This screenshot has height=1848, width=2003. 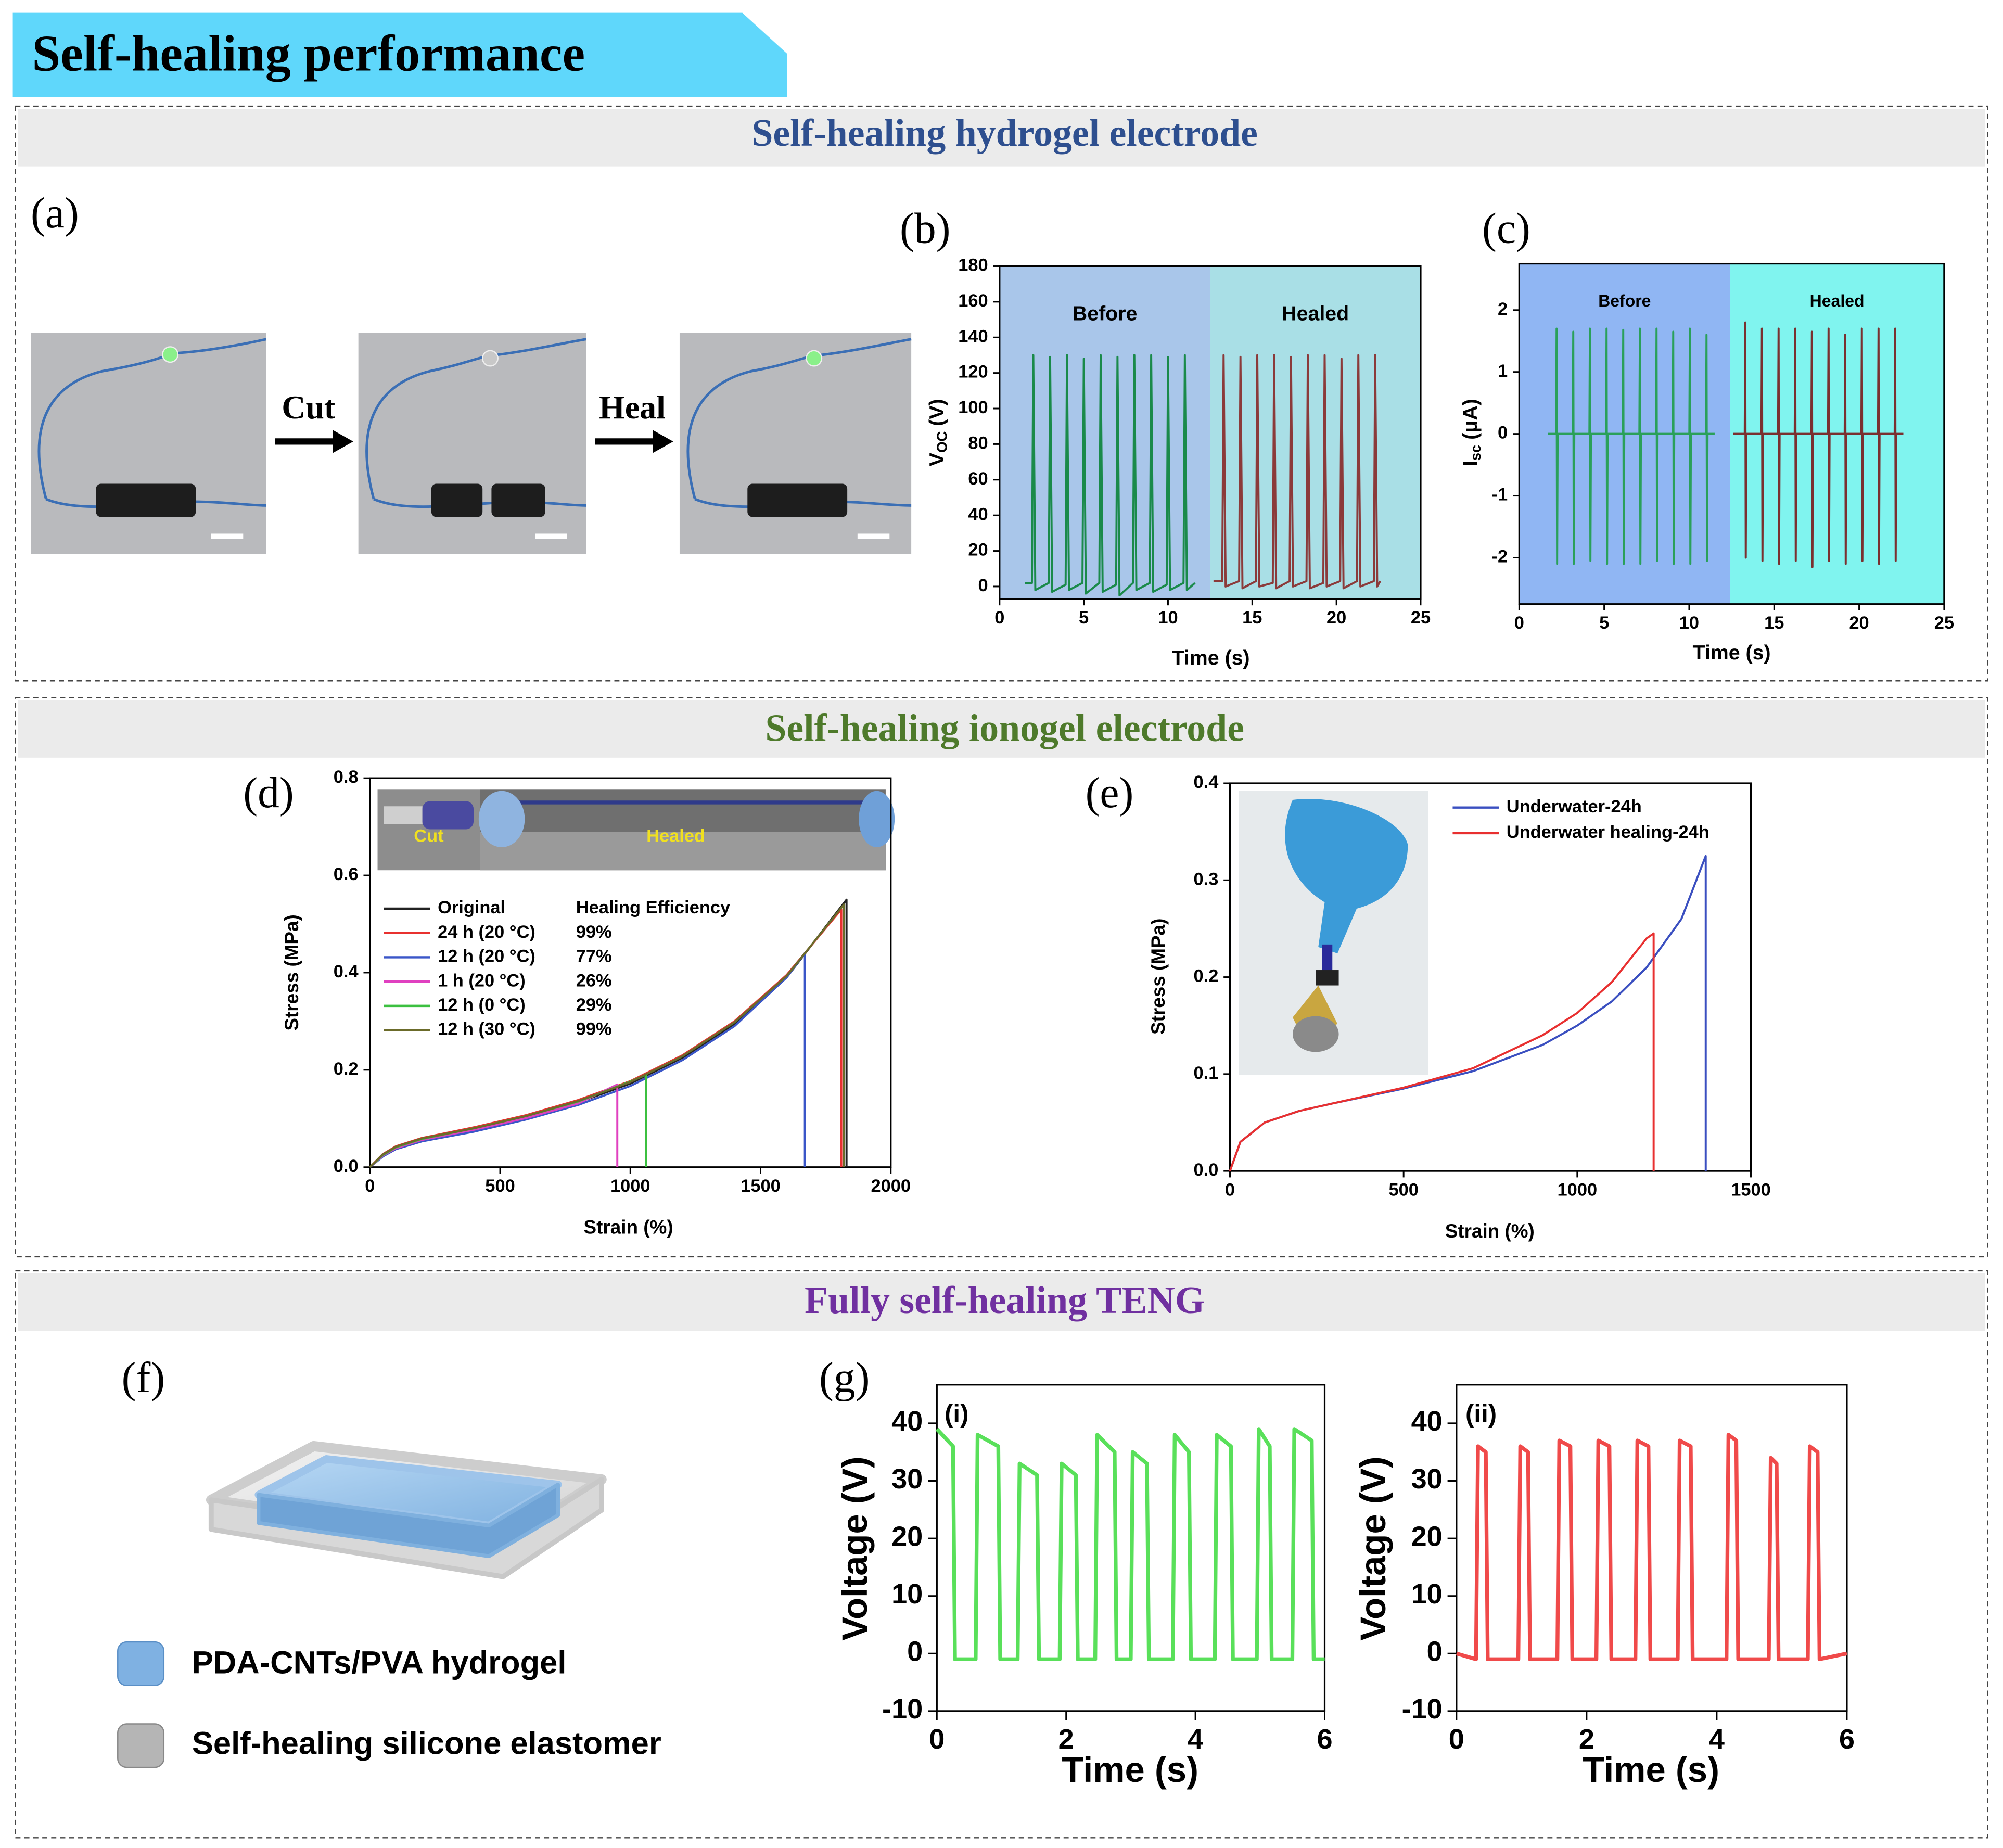 What do you see at coordinates (594, 980) in the screenshot?
I see `legend-efficiency: 26%` at bounding box center [594, 980].